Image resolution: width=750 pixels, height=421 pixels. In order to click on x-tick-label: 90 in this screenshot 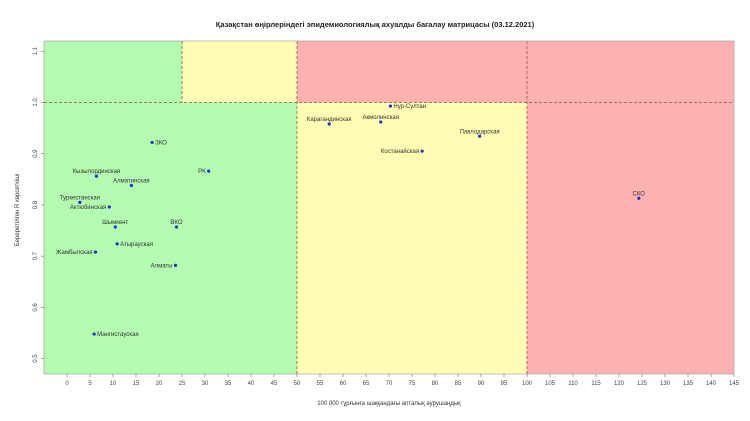, I will do `click(481, 384)`.